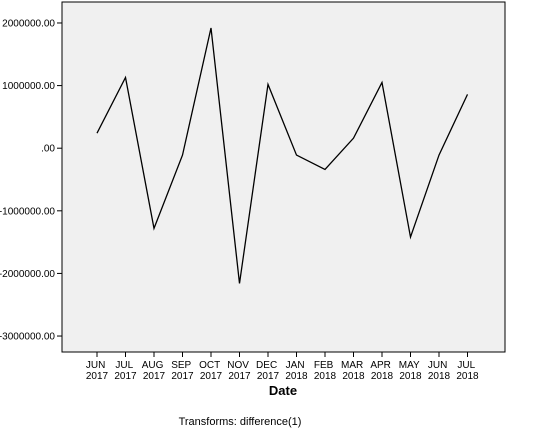  What do you see at coordinates (381, 371) in the screenshot?
I see `x-tick-label: APR 2018` at bounding box center [381, 371].